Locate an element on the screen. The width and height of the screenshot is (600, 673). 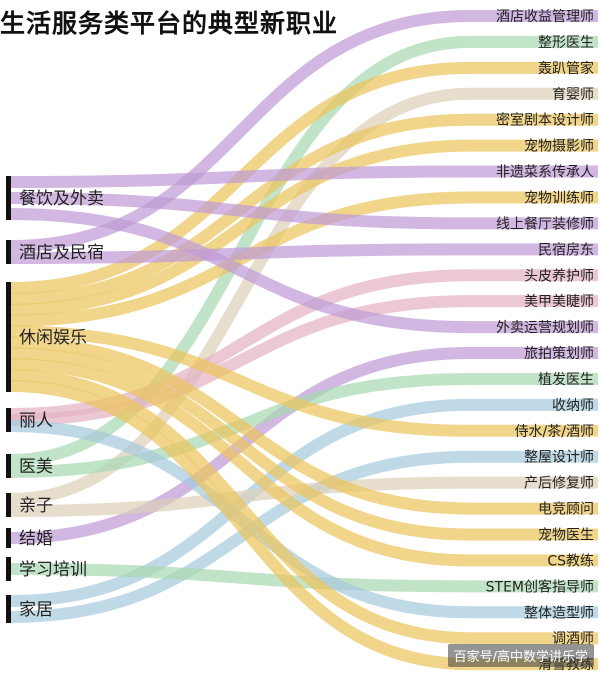
watermark: 百家号/高中数学讲乐学 is located at coordinates (520, 655).